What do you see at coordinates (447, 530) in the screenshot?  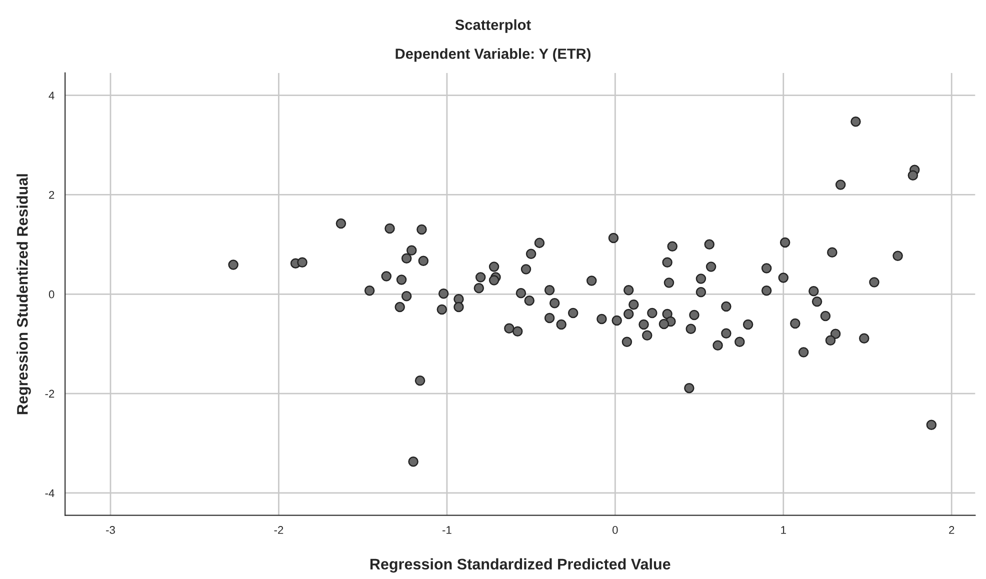 I see `x-tick-label: -1` at bounding box center [447, 530].